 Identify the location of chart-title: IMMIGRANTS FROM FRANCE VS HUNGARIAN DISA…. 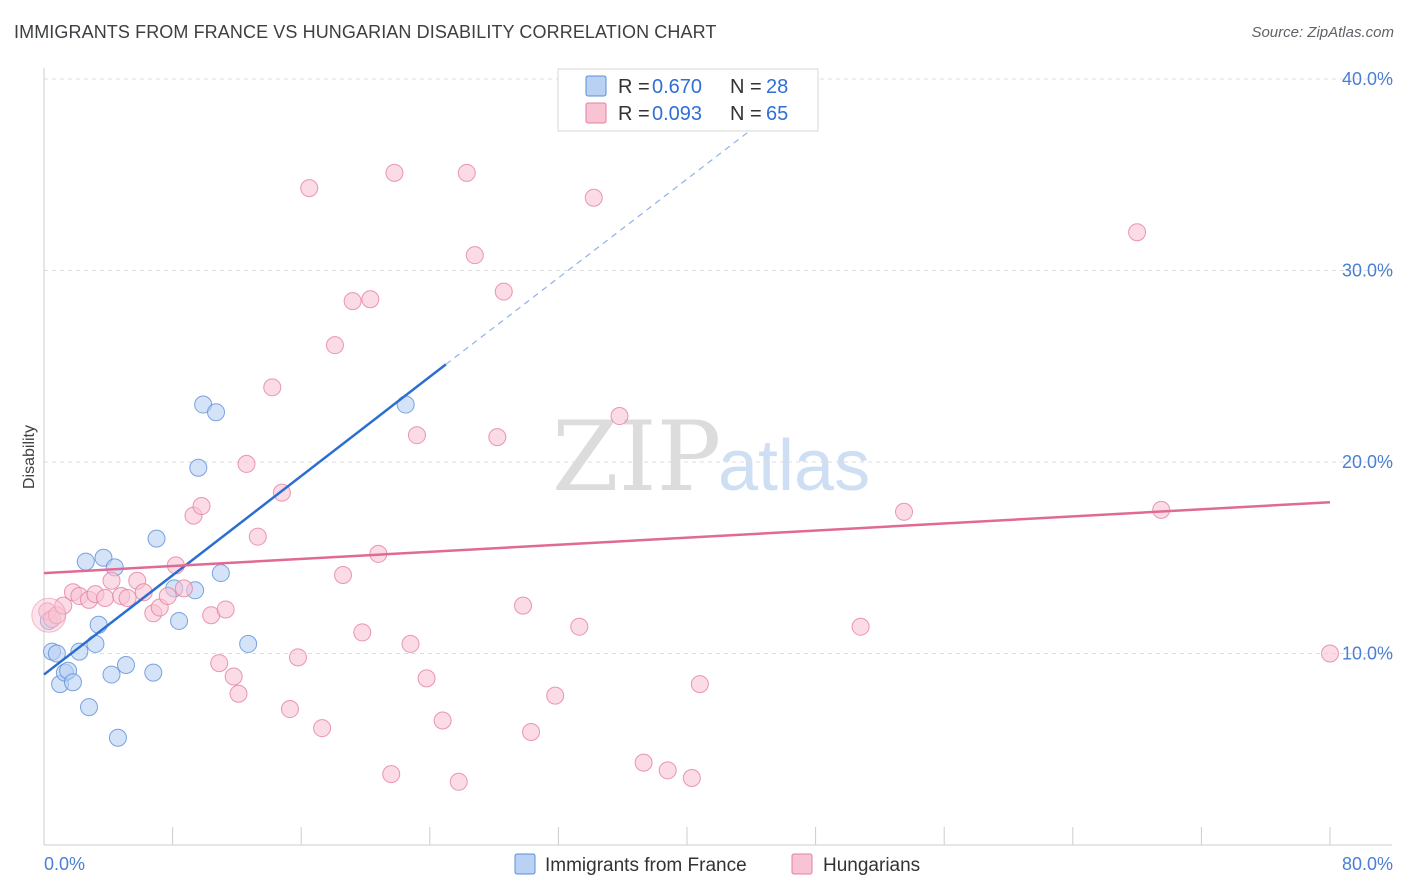
(365, 32).